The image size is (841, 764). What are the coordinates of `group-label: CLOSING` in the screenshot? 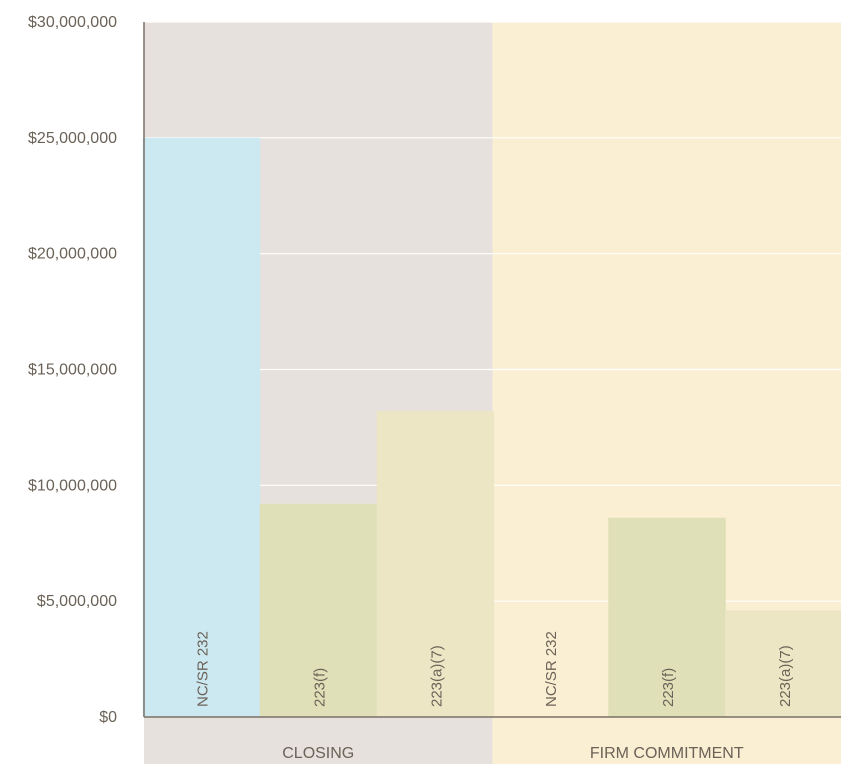 It's located at (318, 753).